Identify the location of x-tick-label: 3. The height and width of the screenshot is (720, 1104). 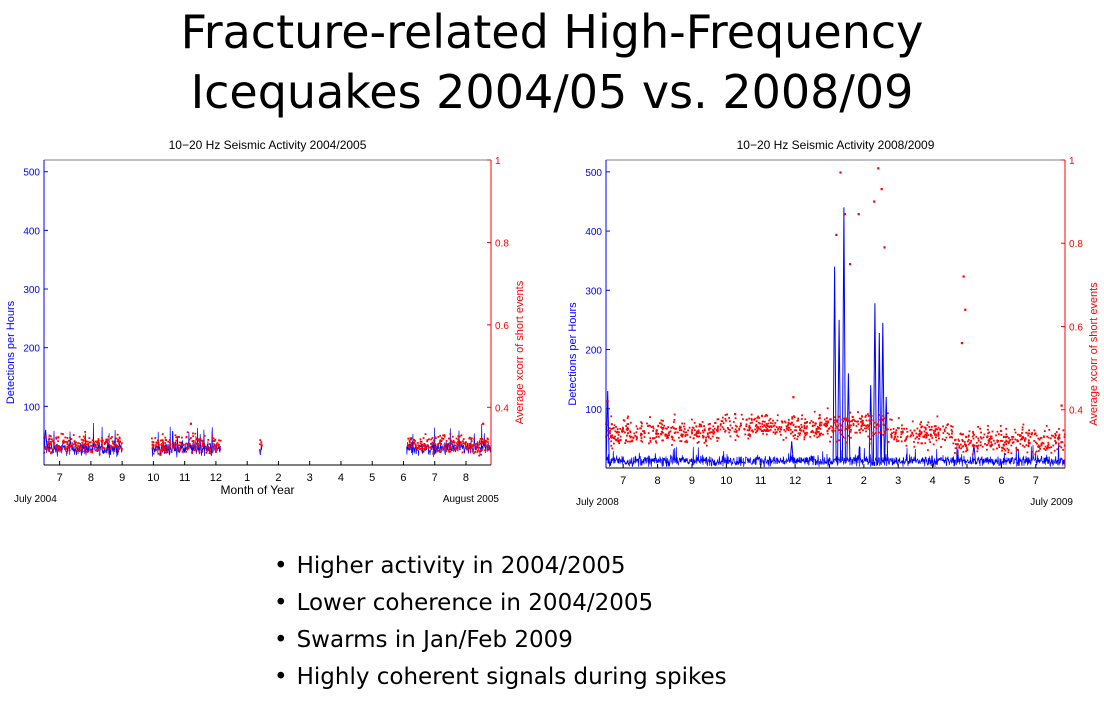
(898, 481).